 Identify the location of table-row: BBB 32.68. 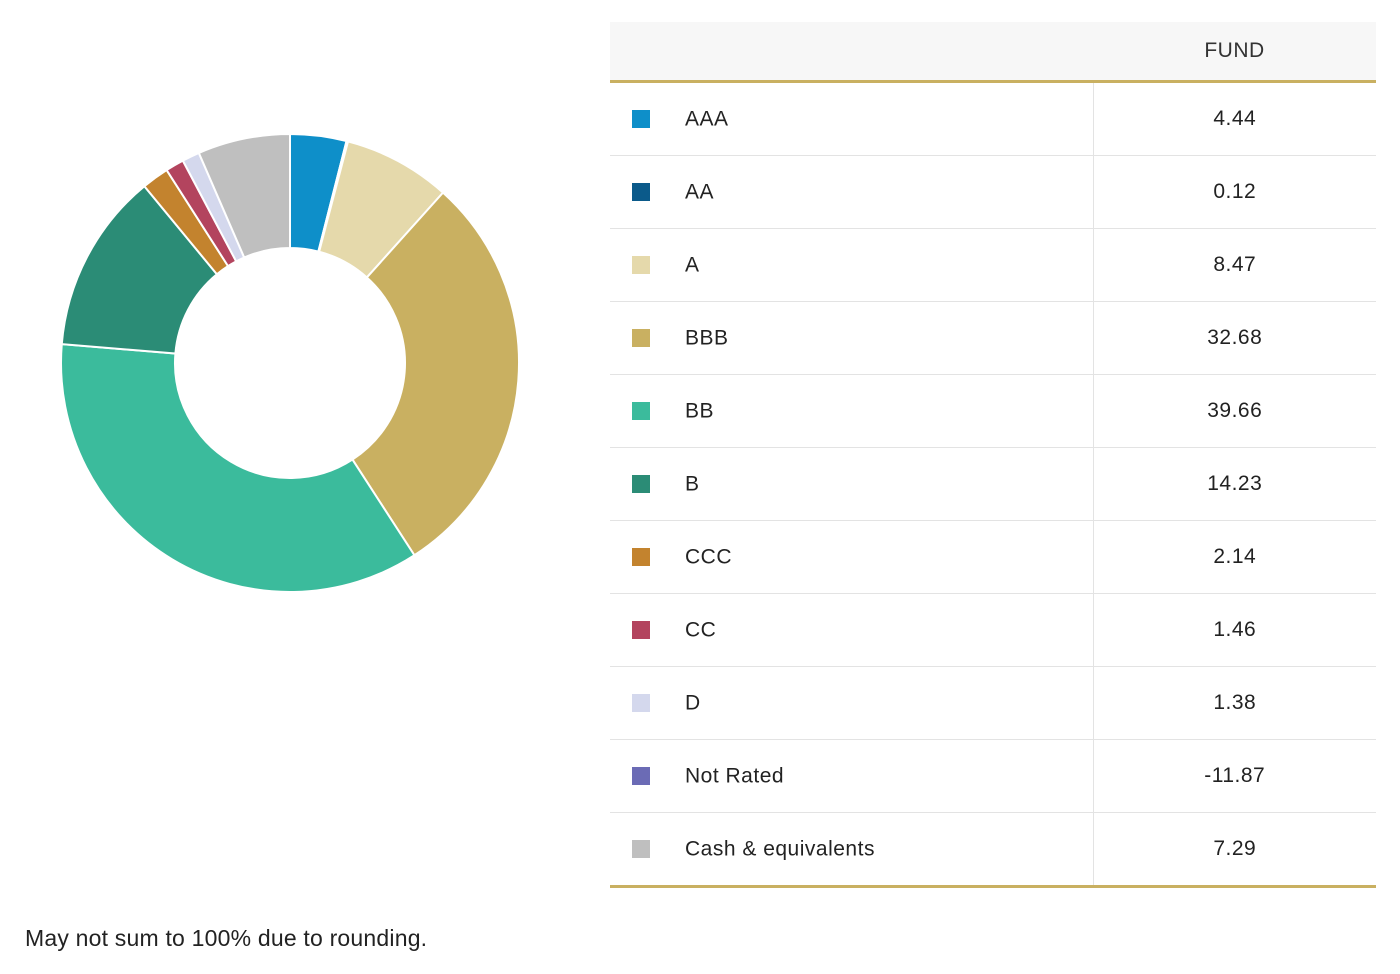
(993, 338).